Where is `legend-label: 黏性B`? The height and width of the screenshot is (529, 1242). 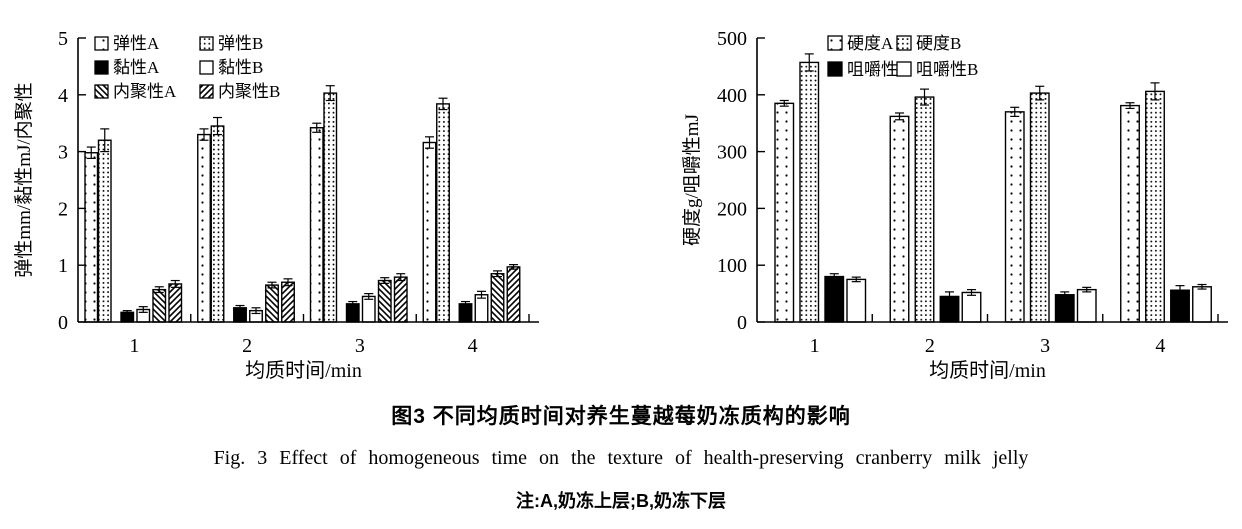 legend-label: 黏性B is located at coordinates (240, 67).